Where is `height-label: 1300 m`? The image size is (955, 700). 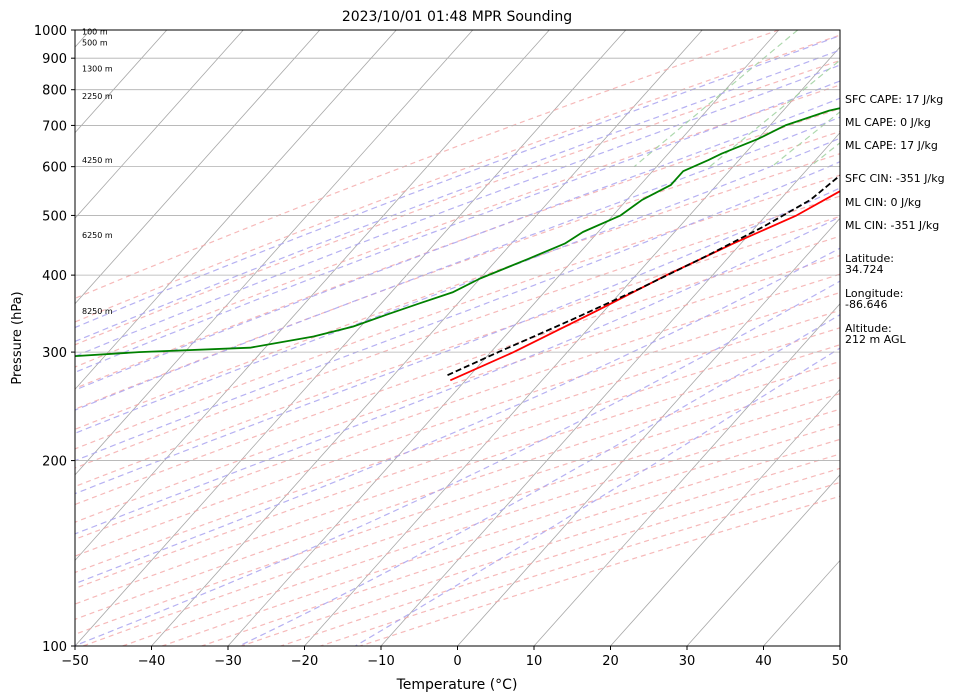
height-label: 1300 m is located at coordinates (97, 68).